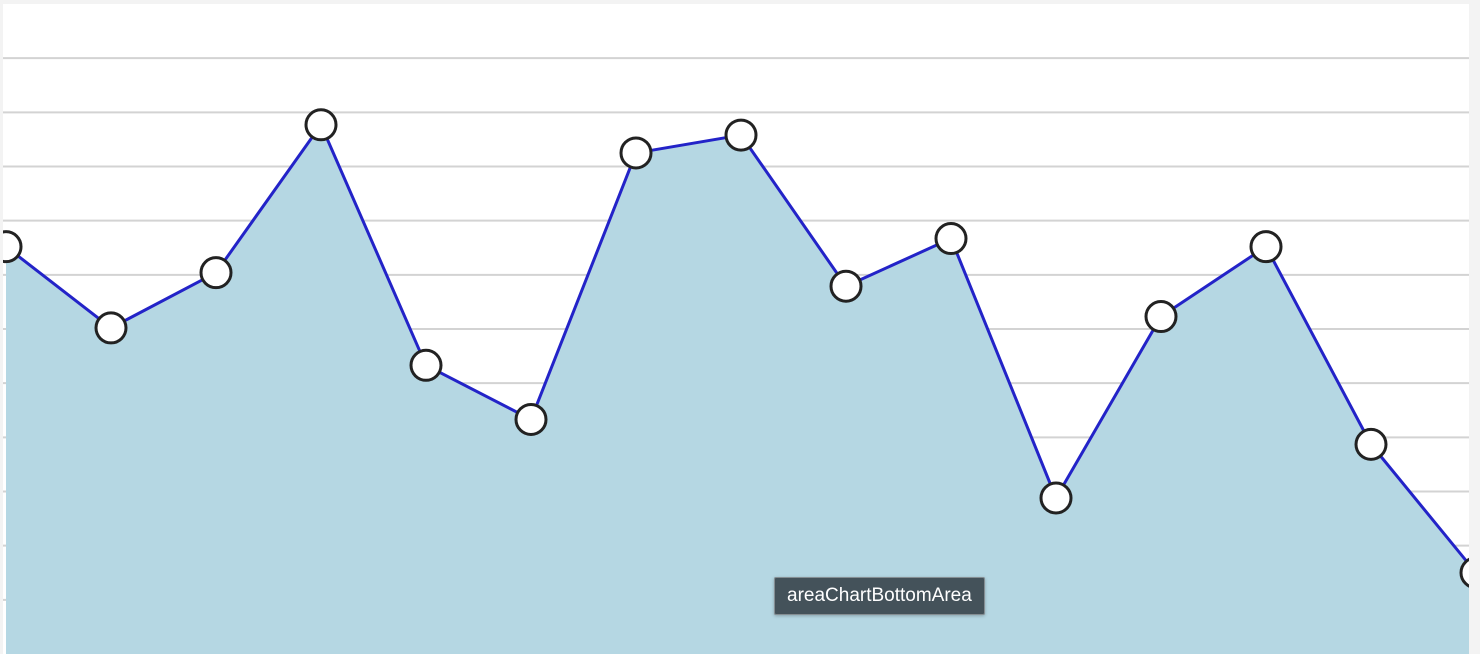 The height and width of the screenshot is (654, 1480). I want to click on tooltip: areaChartBottomArea, so click(879, 596).